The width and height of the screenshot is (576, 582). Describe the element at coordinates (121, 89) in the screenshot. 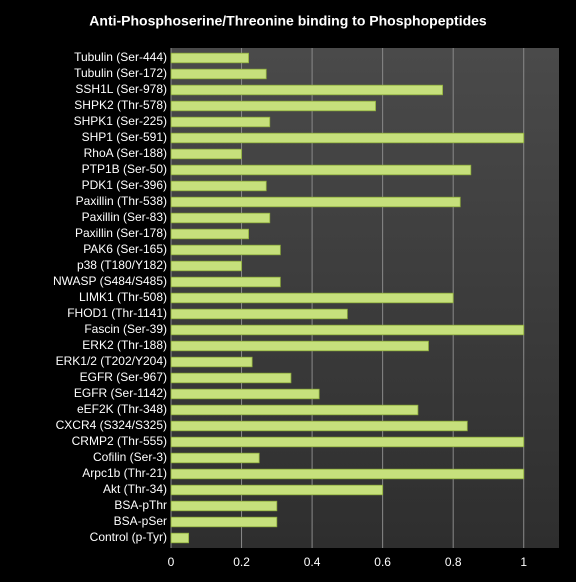

I see `y-tick-label: SSH1L (Ser-978)` at that location.